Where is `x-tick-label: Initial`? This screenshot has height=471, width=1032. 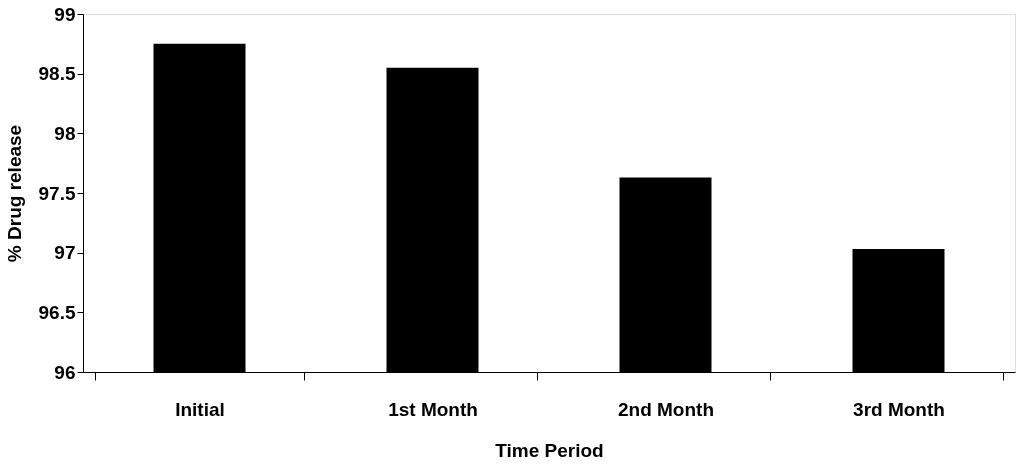 x-tick-label: Initial is located at coordinates (200, 409).